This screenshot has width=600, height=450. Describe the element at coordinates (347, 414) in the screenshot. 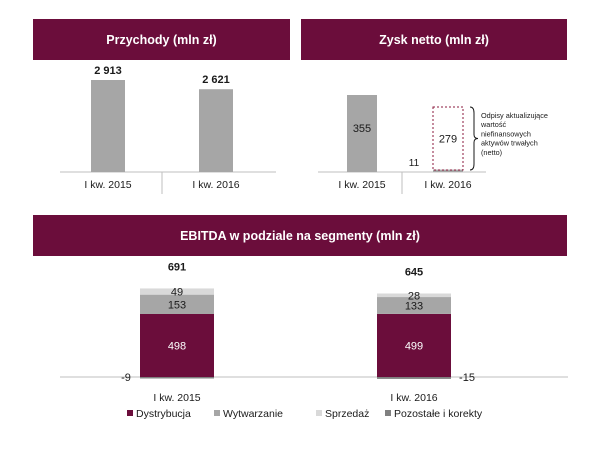

I see `ebitda-legend-label-2: Sprzedaż` at that location.